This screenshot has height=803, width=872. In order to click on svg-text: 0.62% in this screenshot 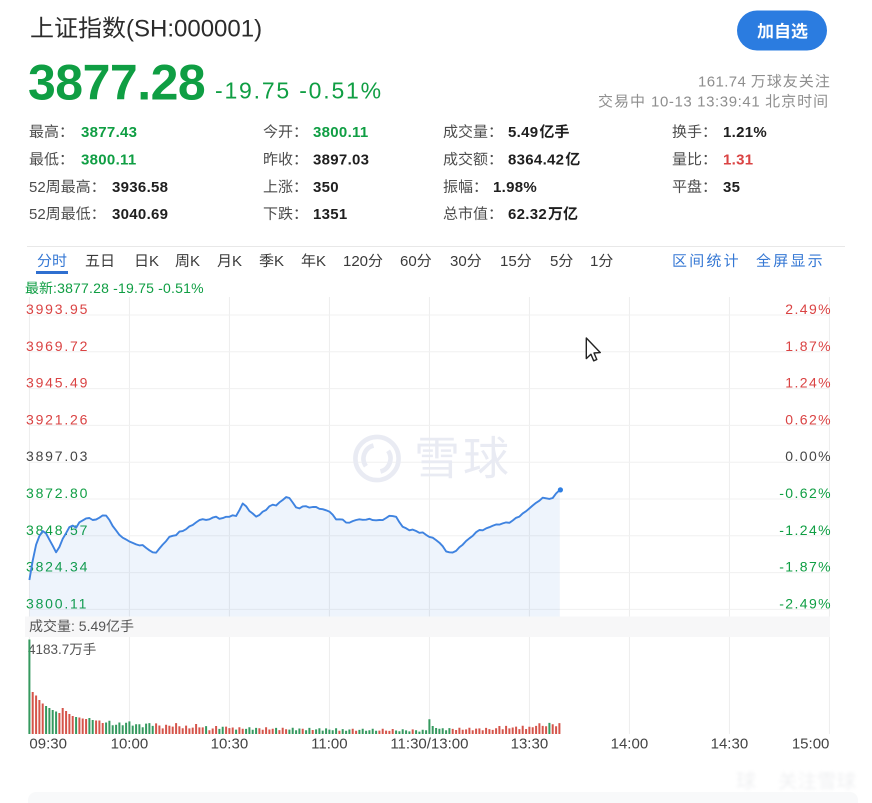, I will do `click(808, 419)`.